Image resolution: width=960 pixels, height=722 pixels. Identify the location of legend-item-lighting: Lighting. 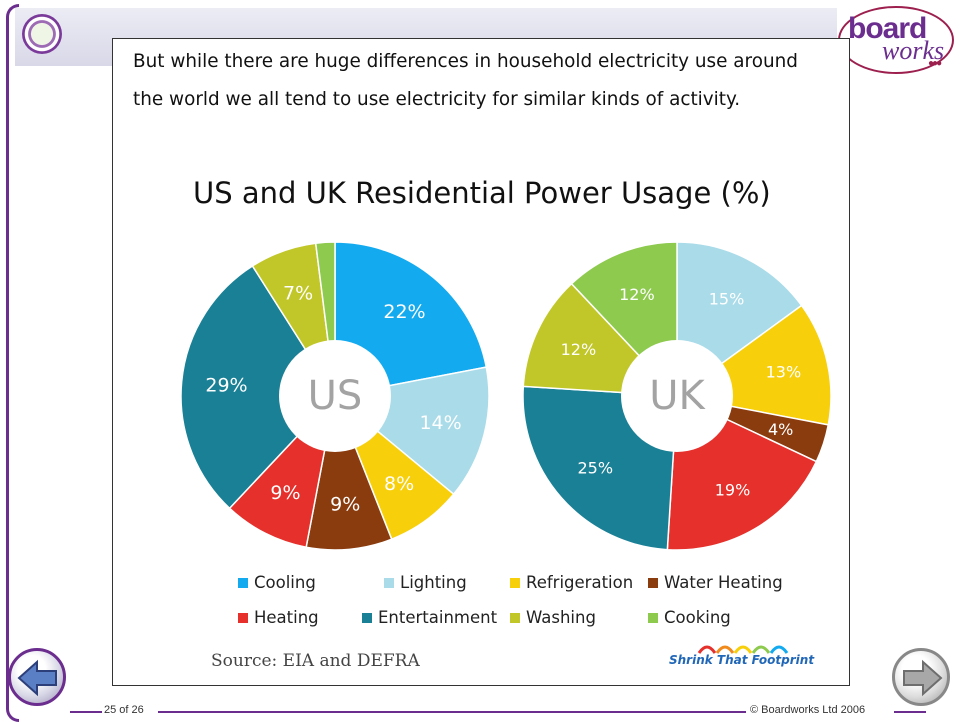
(425, 582).